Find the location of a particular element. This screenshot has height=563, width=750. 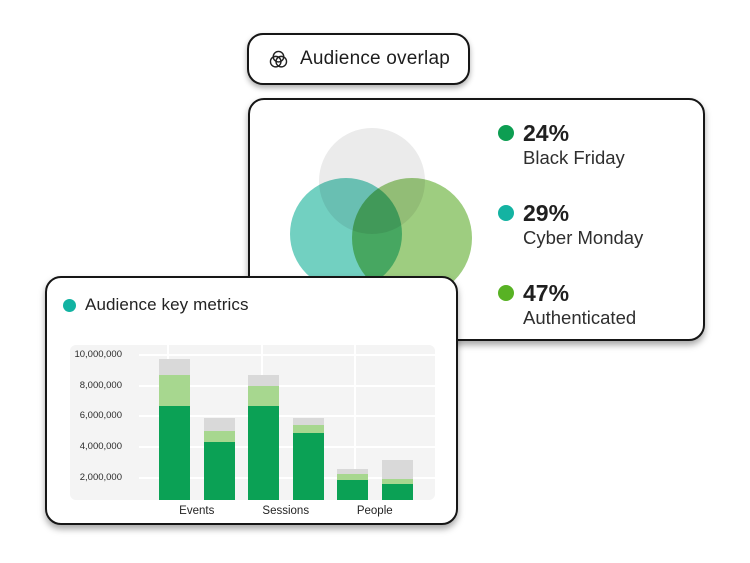

x-category-label: People is located at coordinates (374, 511).